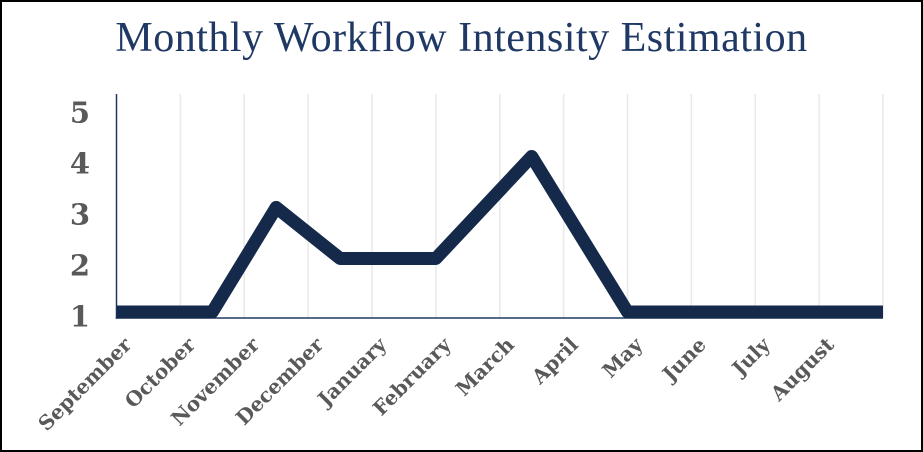 Image resolution: width=923 pixels, height=452 pixels. I want to click on y-axis-label: 4, so click(79, 163).